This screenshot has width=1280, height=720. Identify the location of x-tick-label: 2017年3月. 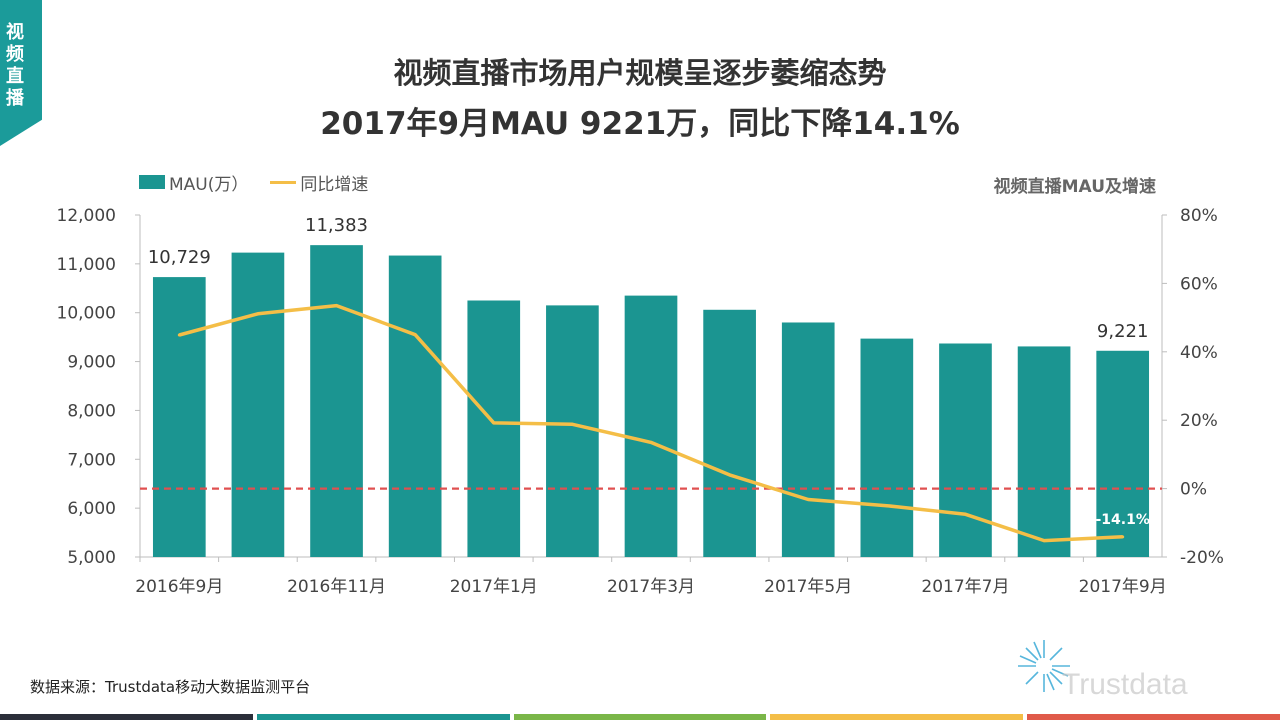
(651, 587).